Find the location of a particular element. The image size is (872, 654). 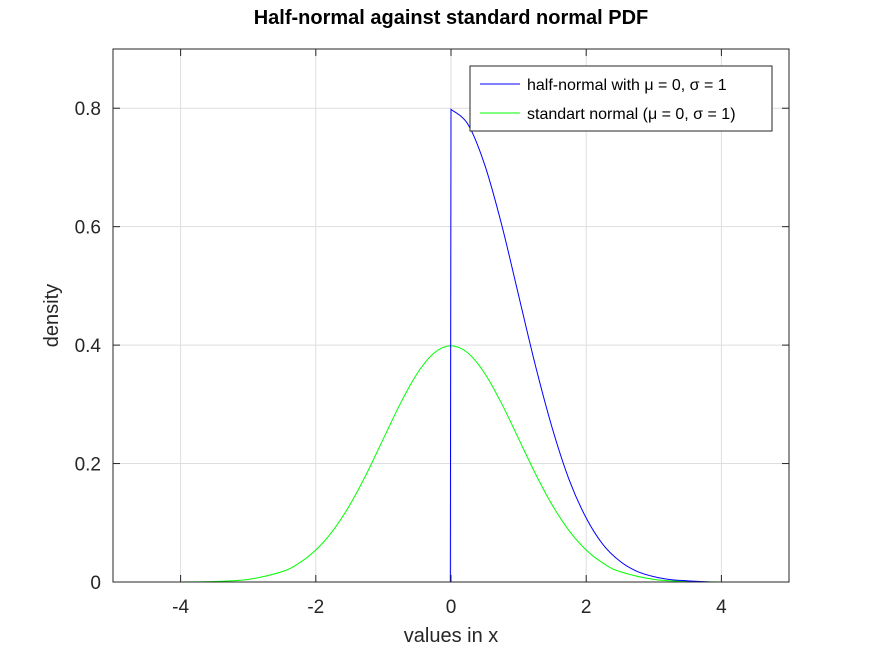

chart-title: Half-normal against standard normal PDF is located at coordinates (451, 18).